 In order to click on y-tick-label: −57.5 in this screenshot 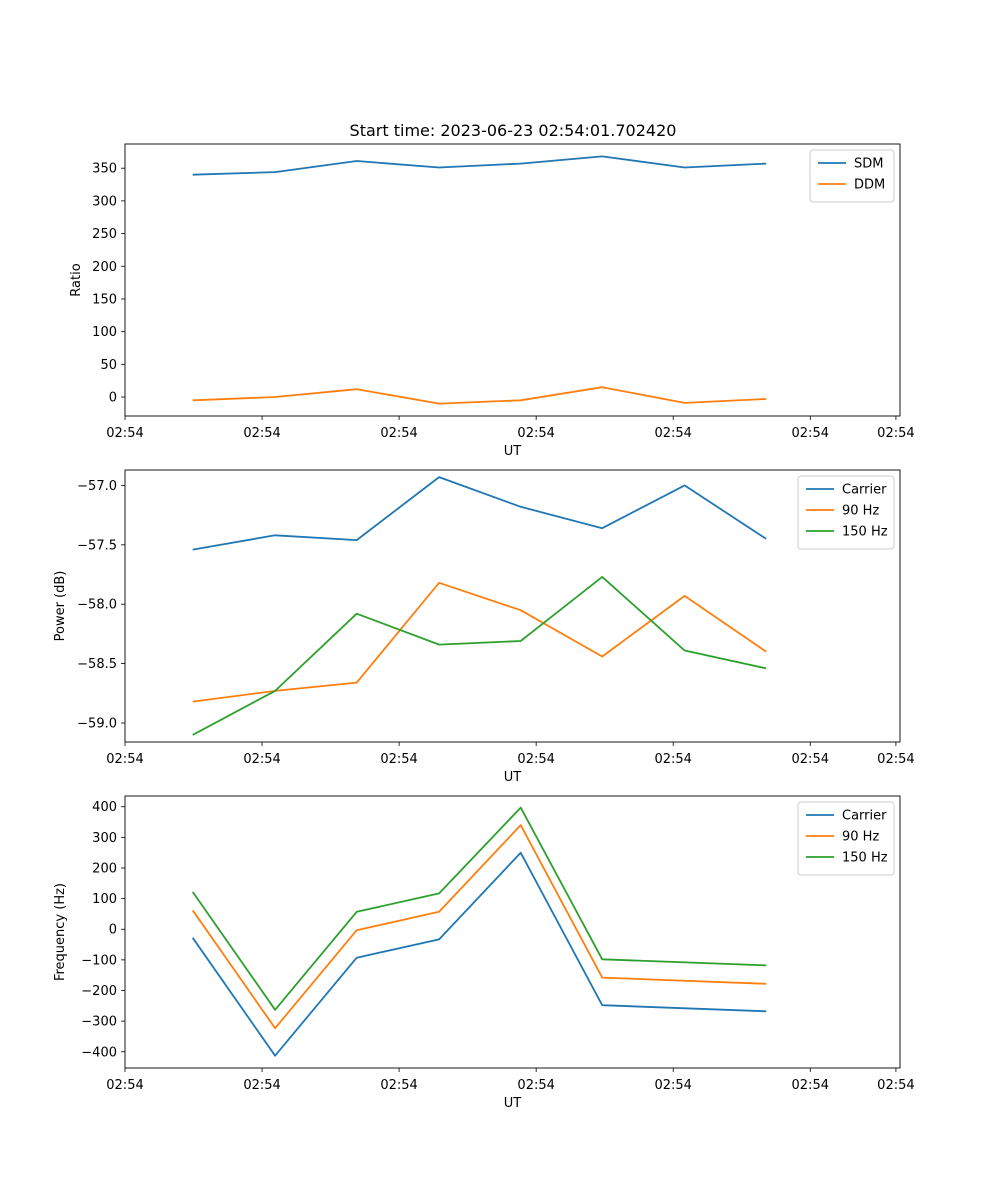, I will do `click(97, 545)`.